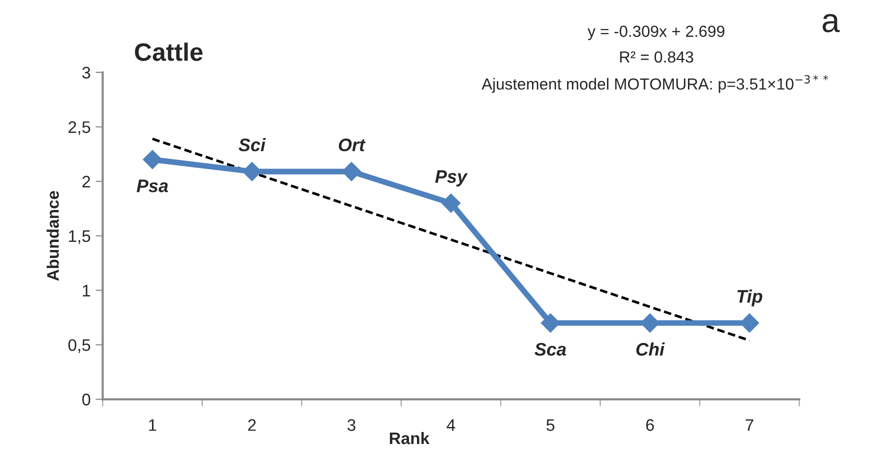 Image resolution: width=893 pixels, height=467 pixels. I want to click on annotation: Sci, so click(252, 145).